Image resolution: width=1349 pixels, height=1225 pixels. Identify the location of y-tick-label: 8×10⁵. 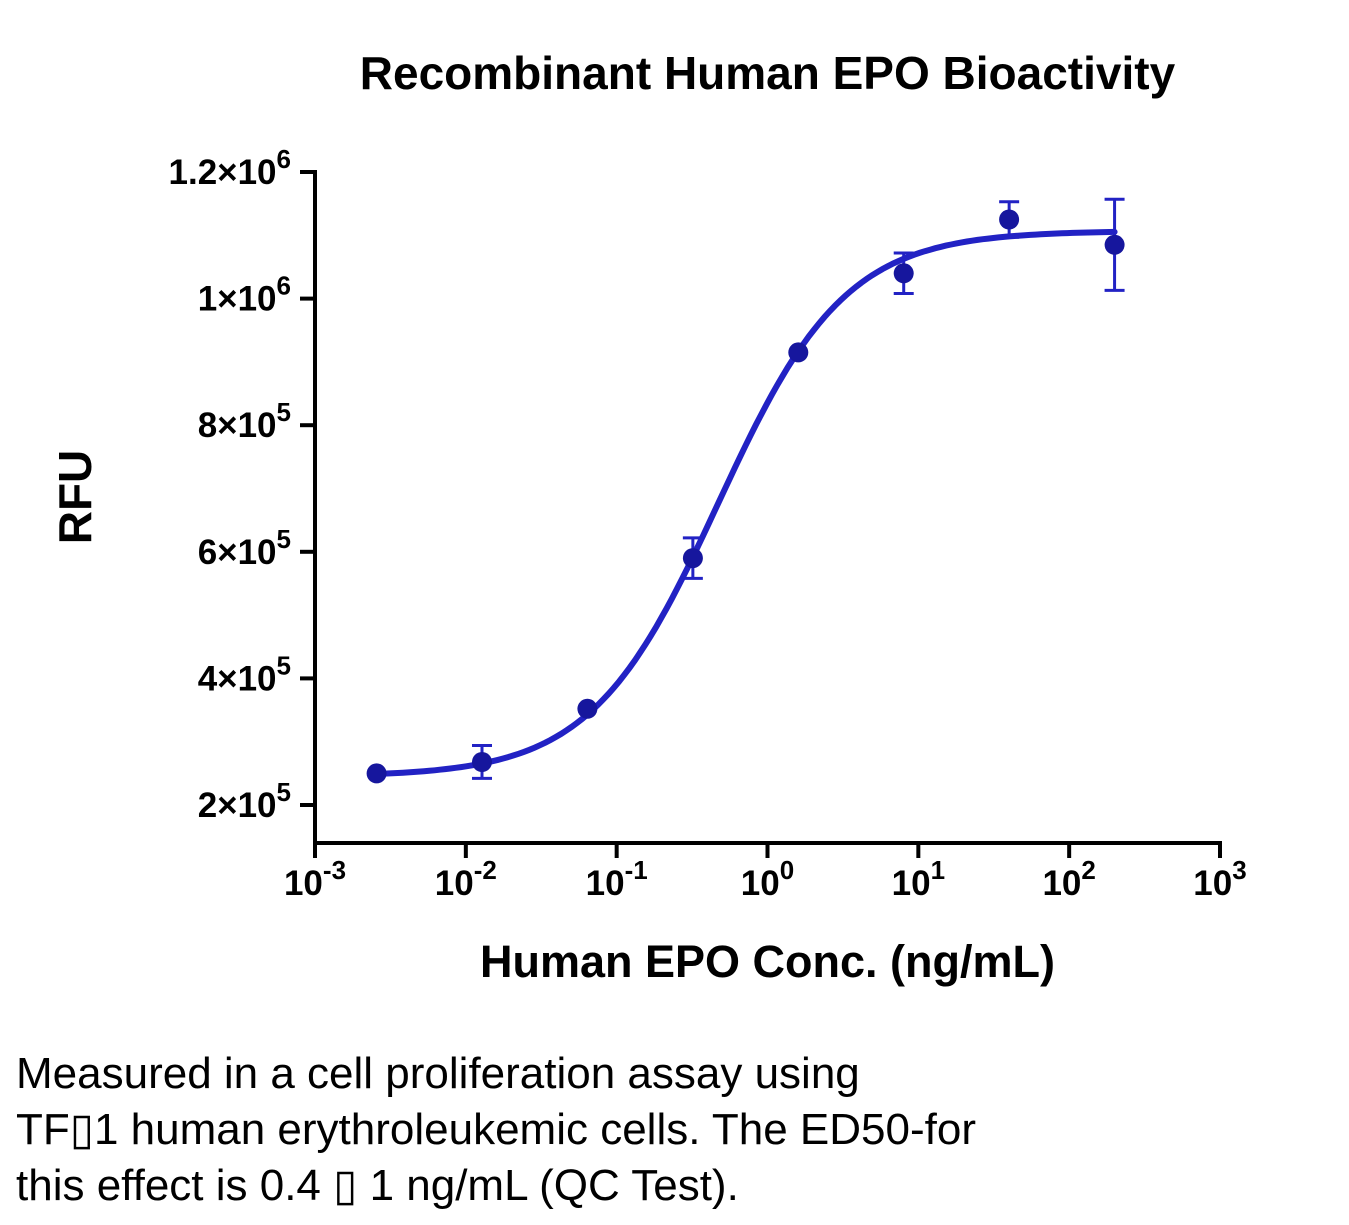
(244, 421).